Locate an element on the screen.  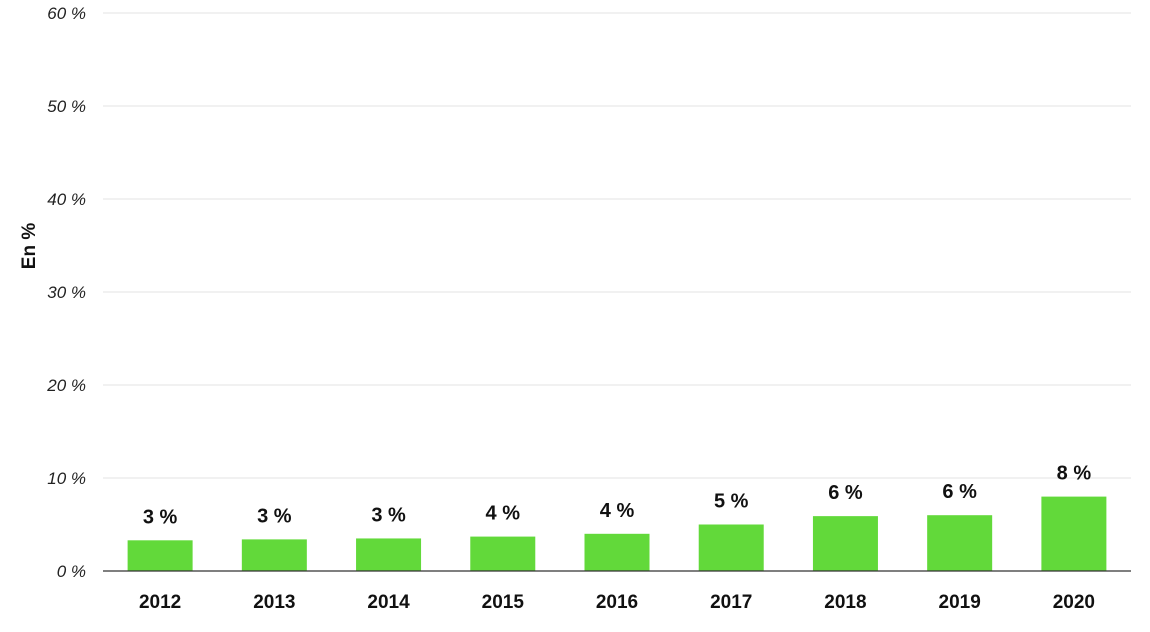
x-tick-label: 2016 is located at coordinates (617, 602).